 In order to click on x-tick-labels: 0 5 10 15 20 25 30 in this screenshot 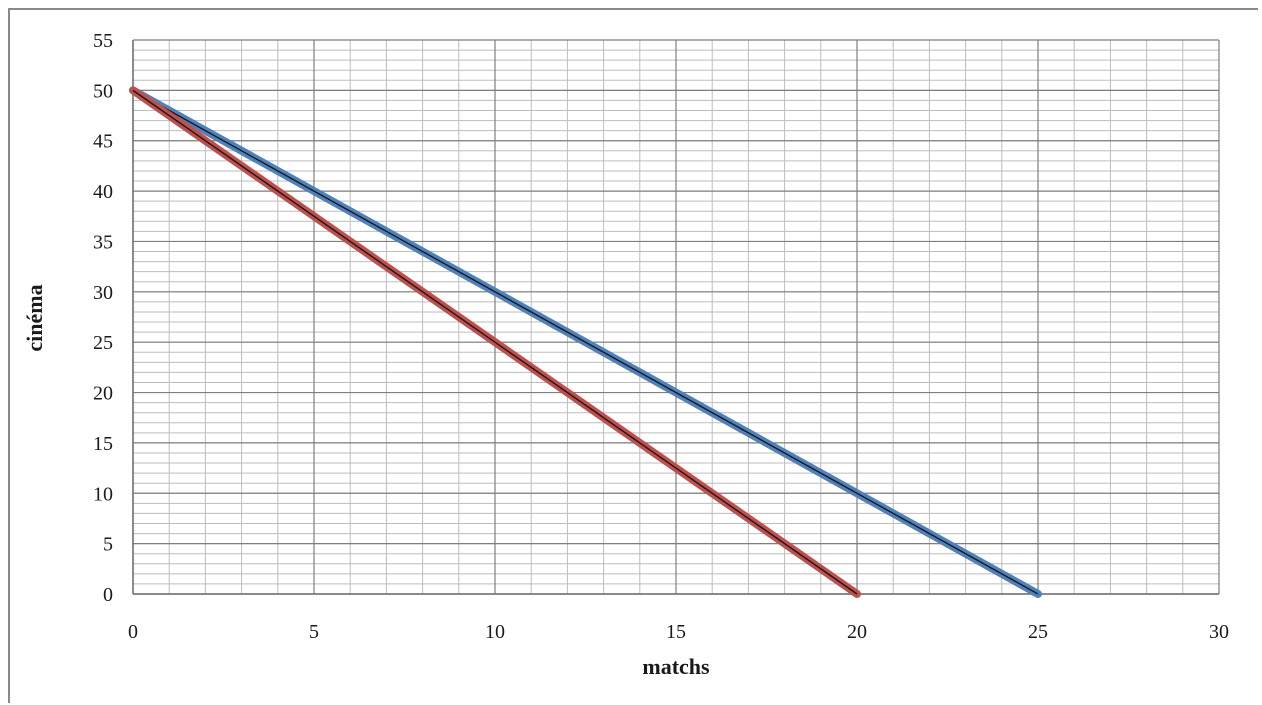, I will do `click(678, 632)`.